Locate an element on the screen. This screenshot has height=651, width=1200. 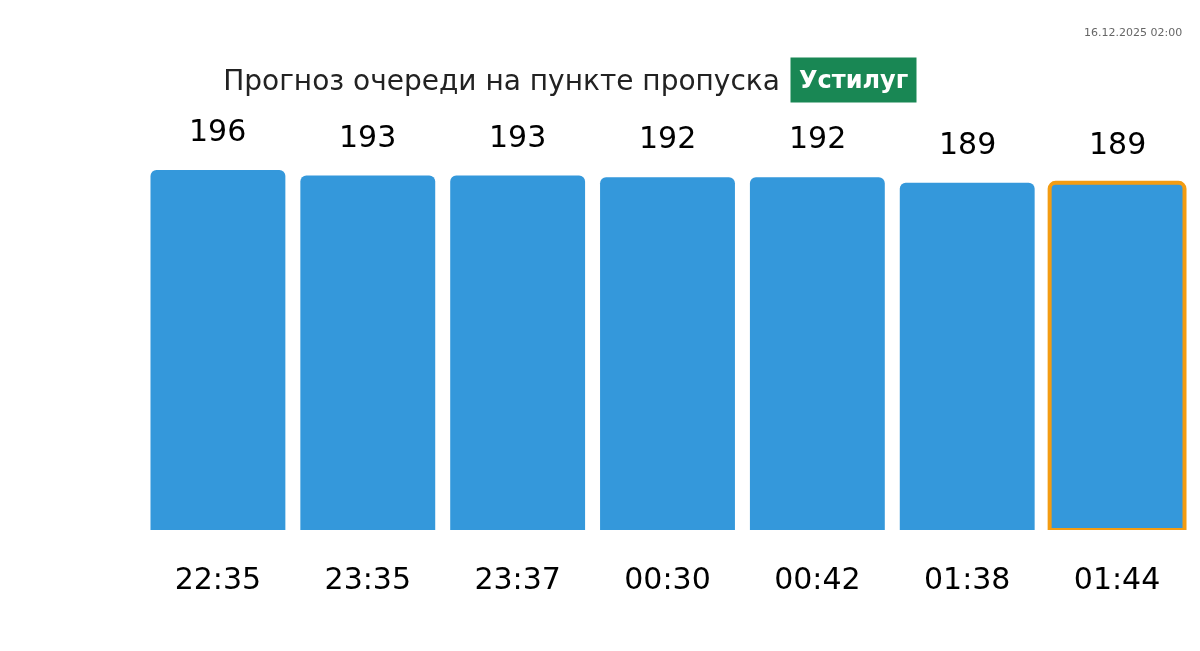
x-tick-label: 00:42 is located at coordinates (817, 578).